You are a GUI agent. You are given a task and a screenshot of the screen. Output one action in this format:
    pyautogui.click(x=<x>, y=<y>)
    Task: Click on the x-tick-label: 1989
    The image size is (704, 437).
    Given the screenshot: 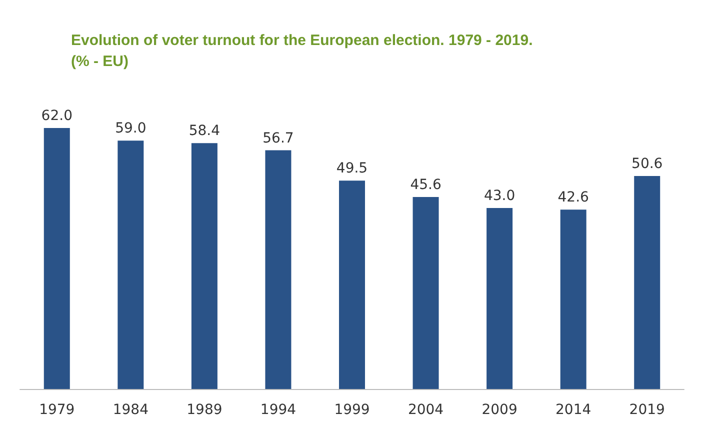 What is the action you would take?
    pyautogui.click(x=204, y=410)
    